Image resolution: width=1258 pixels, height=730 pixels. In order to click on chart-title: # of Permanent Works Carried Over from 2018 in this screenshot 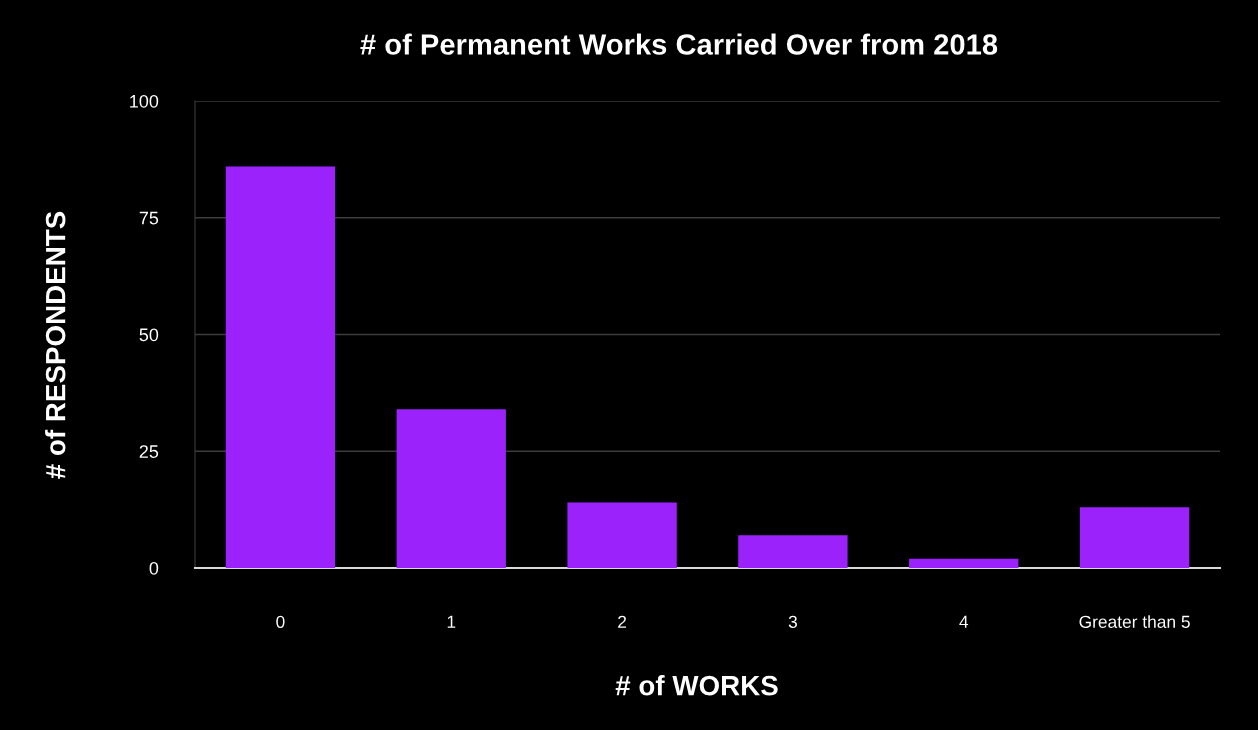, I will do `click(679, 44)`.